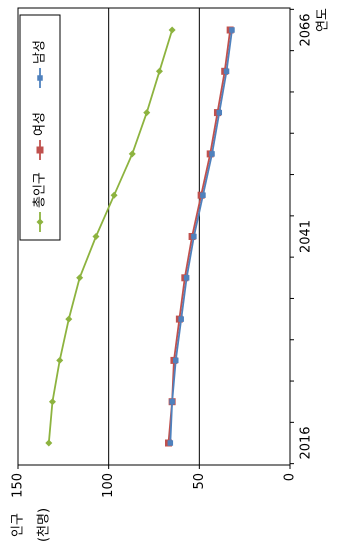  I want to click on series-line, so click(201, 236).